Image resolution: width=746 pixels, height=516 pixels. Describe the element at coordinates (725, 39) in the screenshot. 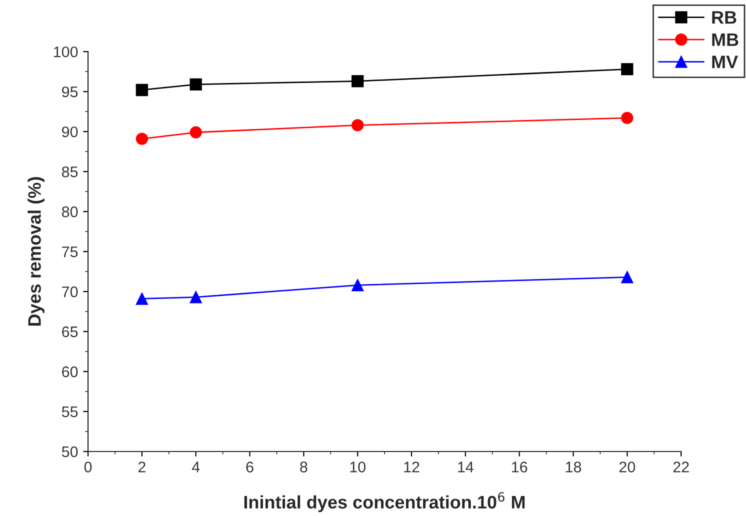

I see `legend-label: MB` at that location.